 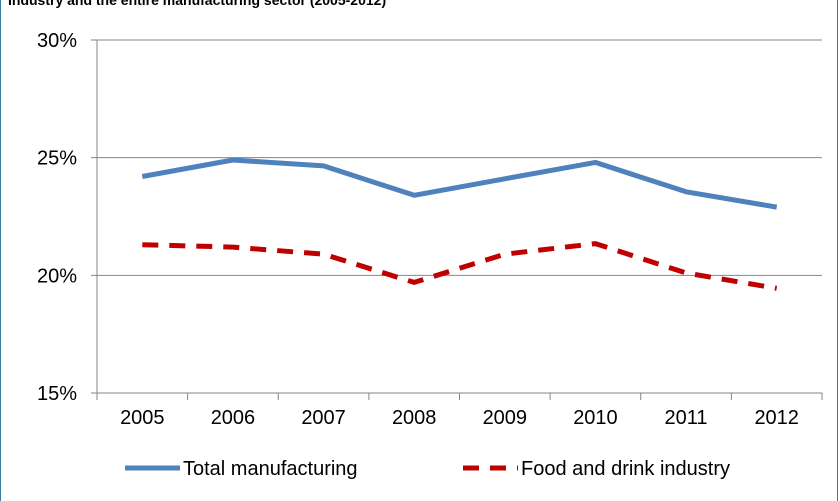 I want to click on y-tick-label: 20%, so click(x=57, y=276).